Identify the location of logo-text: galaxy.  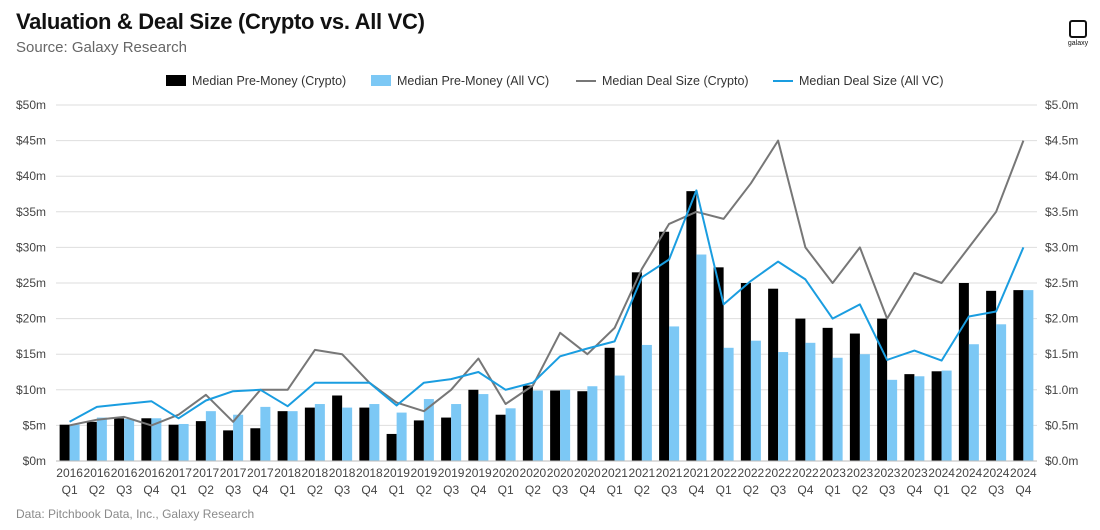
(1078, 43).